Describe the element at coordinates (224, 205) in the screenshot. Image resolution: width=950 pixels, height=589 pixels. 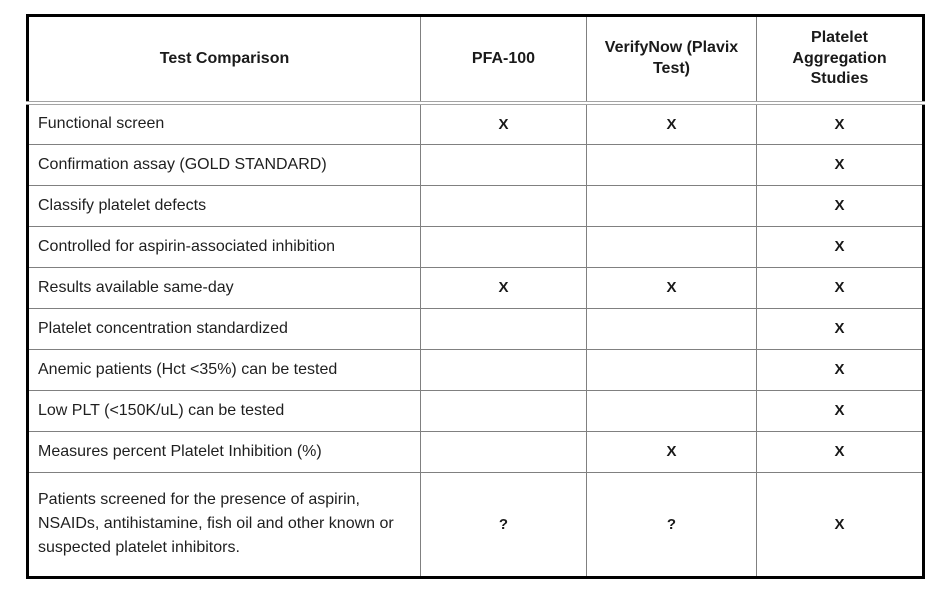
I see `row-label: Classify platelet defects` at that location.